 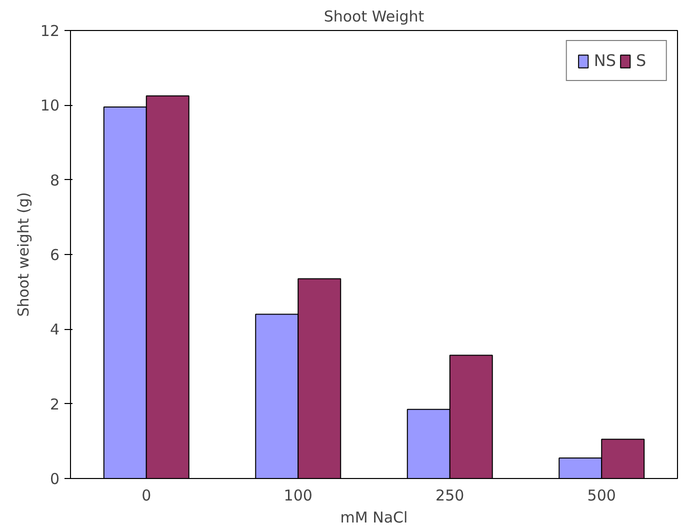 I want to click on x-tick-label: 100, so click(x=298, y=495).